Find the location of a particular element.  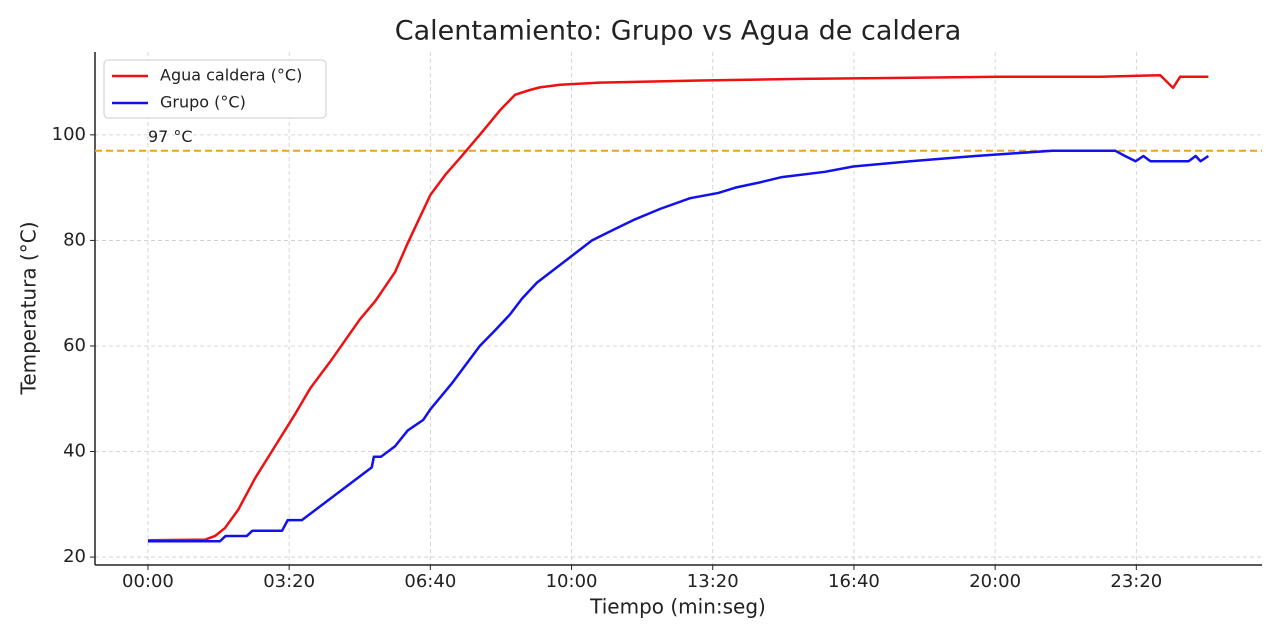

legend-label: Agua caldera (°C) is located at coordinates (231, 75).